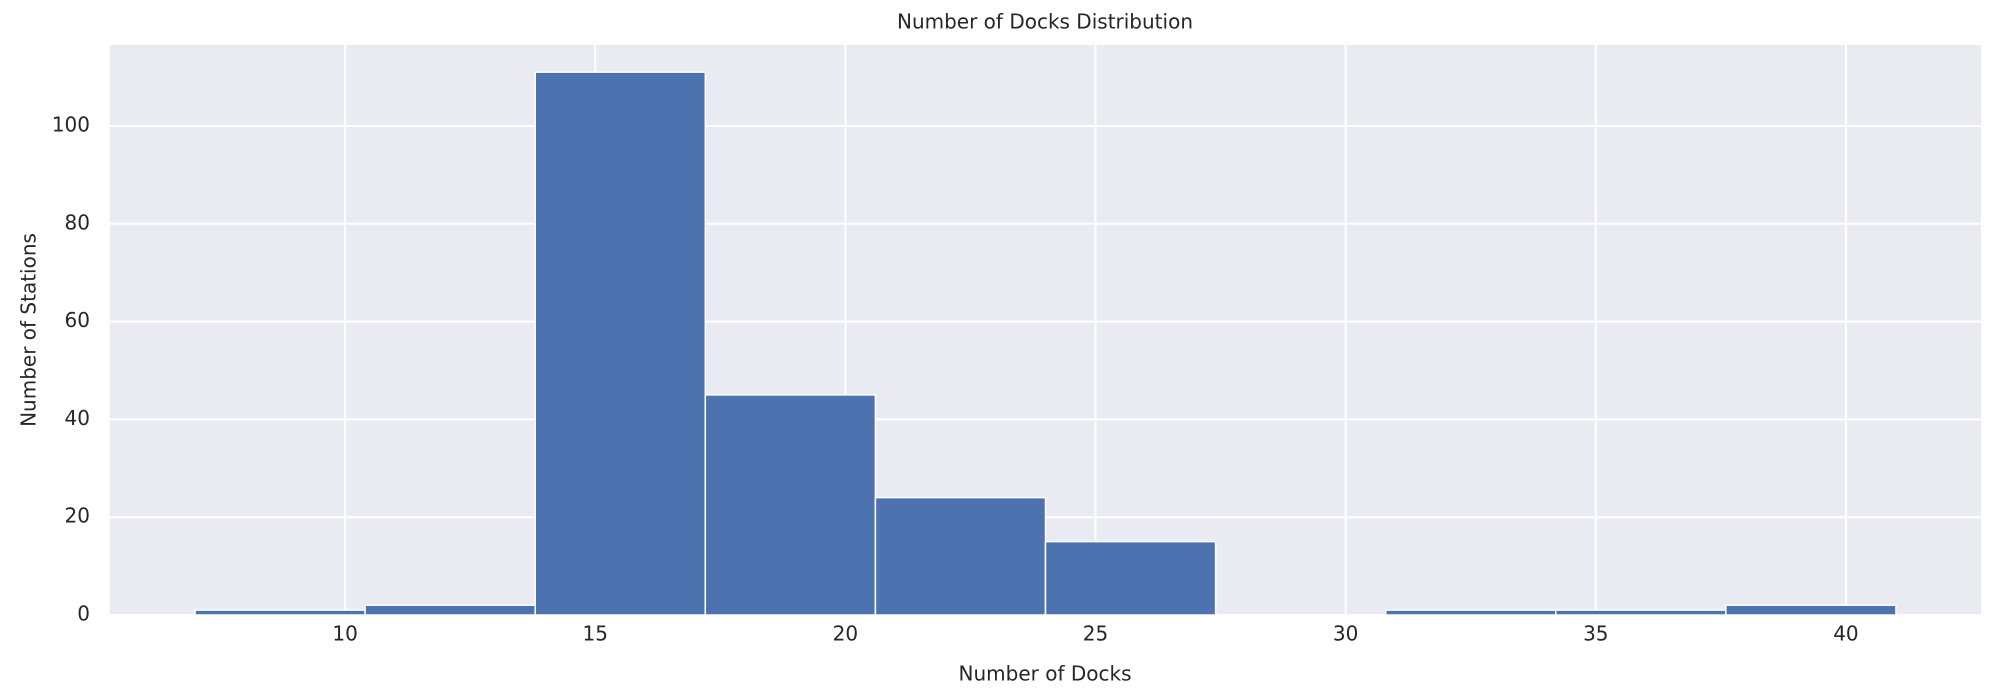 The height and width of the screenshot is (694, 2004). What do you see at coordinates (77, 516) in the screenshot?
I see `y-tick-label: 20` at bounding box center [77, 516].